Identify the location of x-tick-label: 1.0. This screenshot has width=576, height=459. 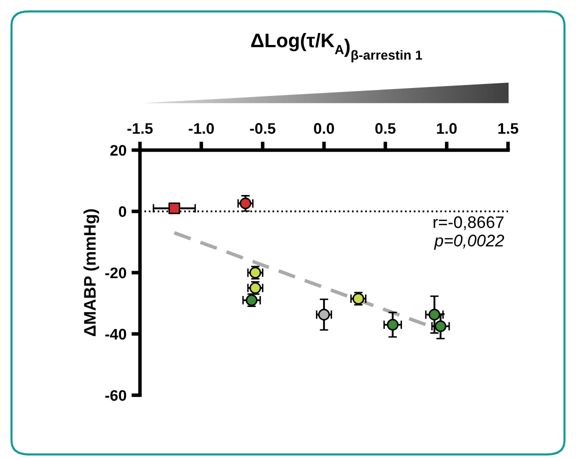
(447, 128).